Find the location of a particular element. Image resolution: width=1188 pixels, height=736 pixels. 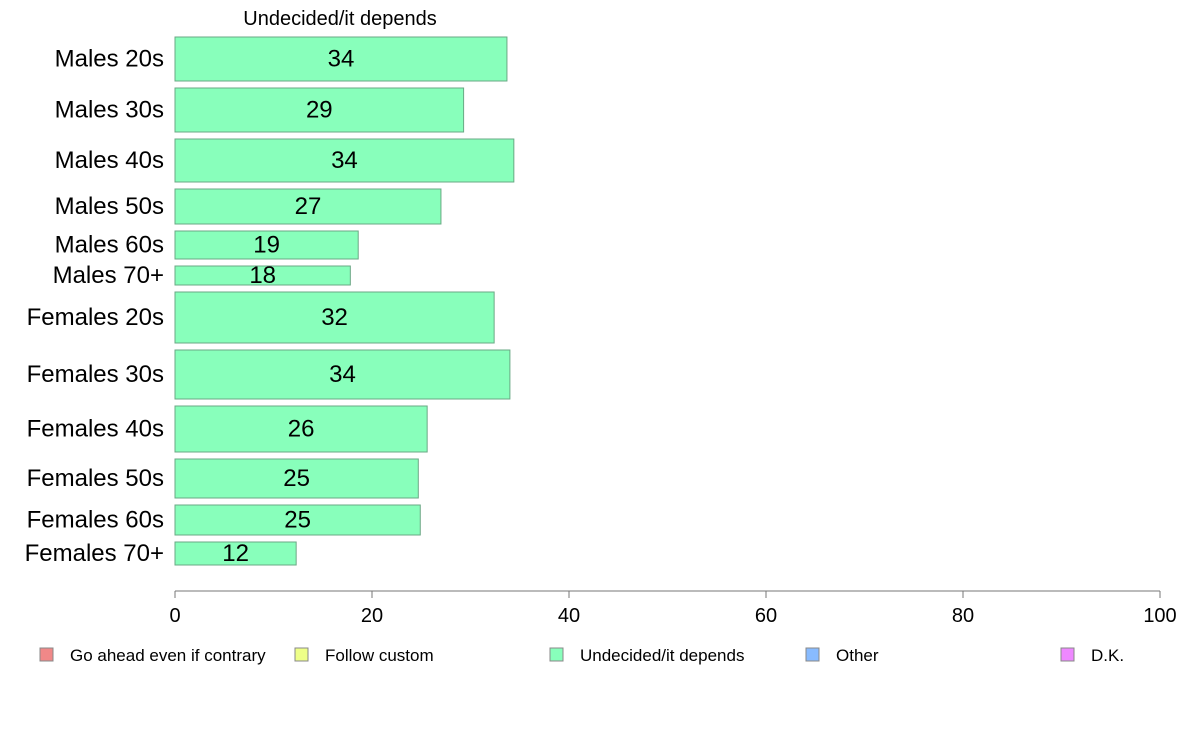

legend-label: Go ahead even if contrary is located at coordinates (168, 655).